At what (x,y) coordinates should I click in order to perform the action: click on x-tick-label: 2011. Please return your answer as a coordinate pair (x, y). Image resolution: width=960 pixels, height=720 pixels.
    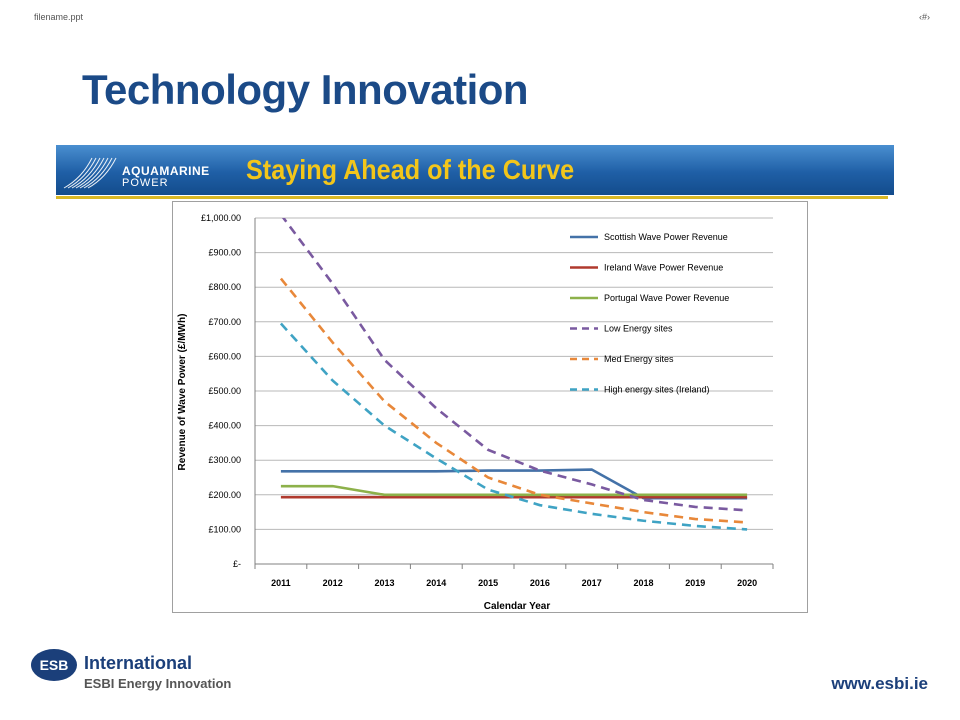
    Looking at the image, I should click on (281, 583).